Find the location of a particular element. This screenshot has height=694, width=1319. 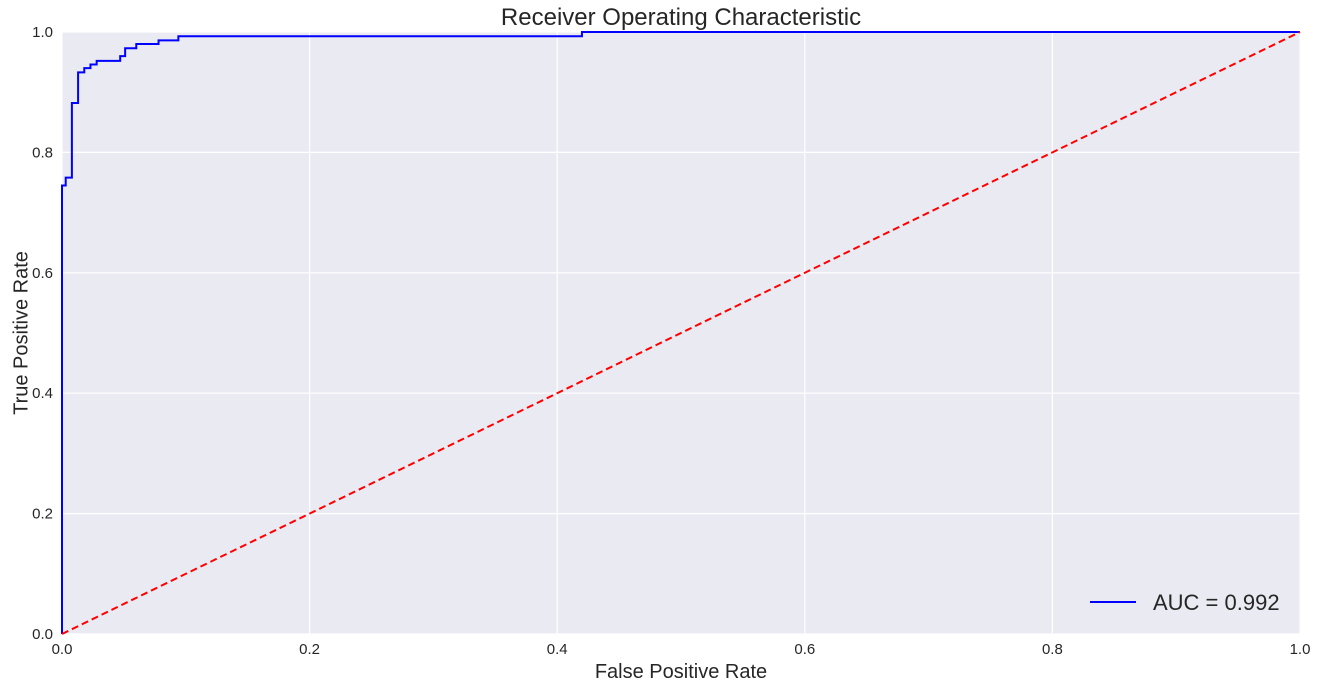

x-tick-label: 0.8 is located at coordinates (1052, 649).